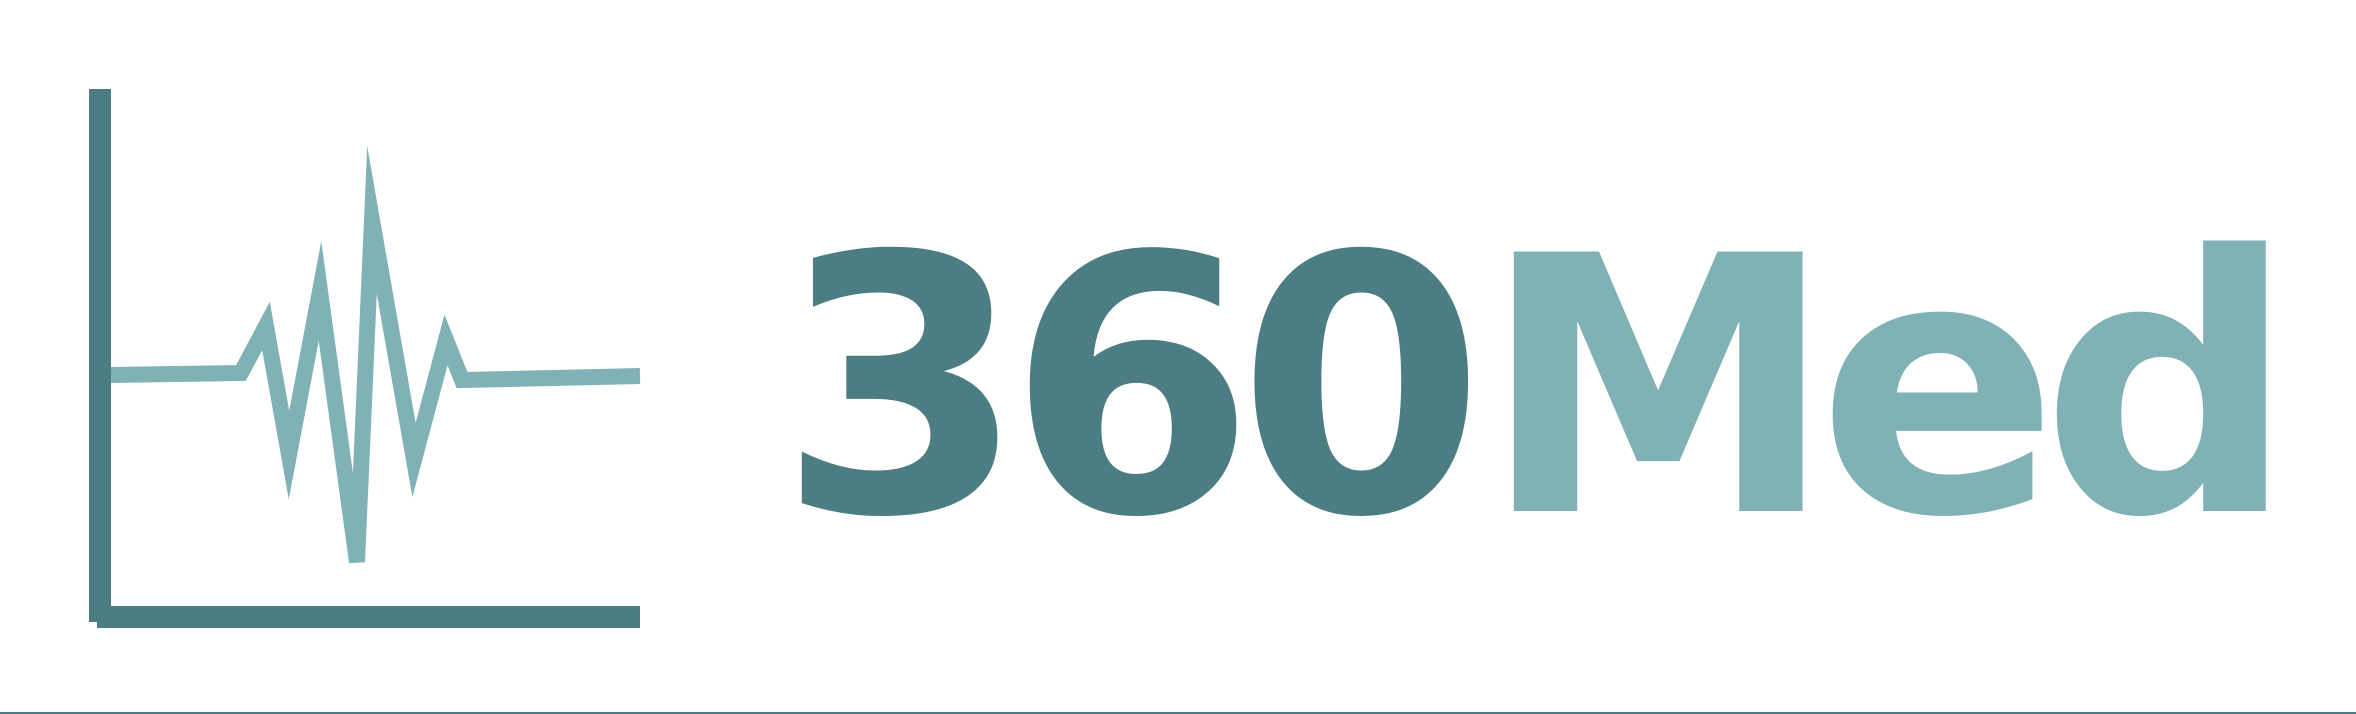  Describe the element at coordinates (1178, 713) in the screenshot. I see `divider` at that location.